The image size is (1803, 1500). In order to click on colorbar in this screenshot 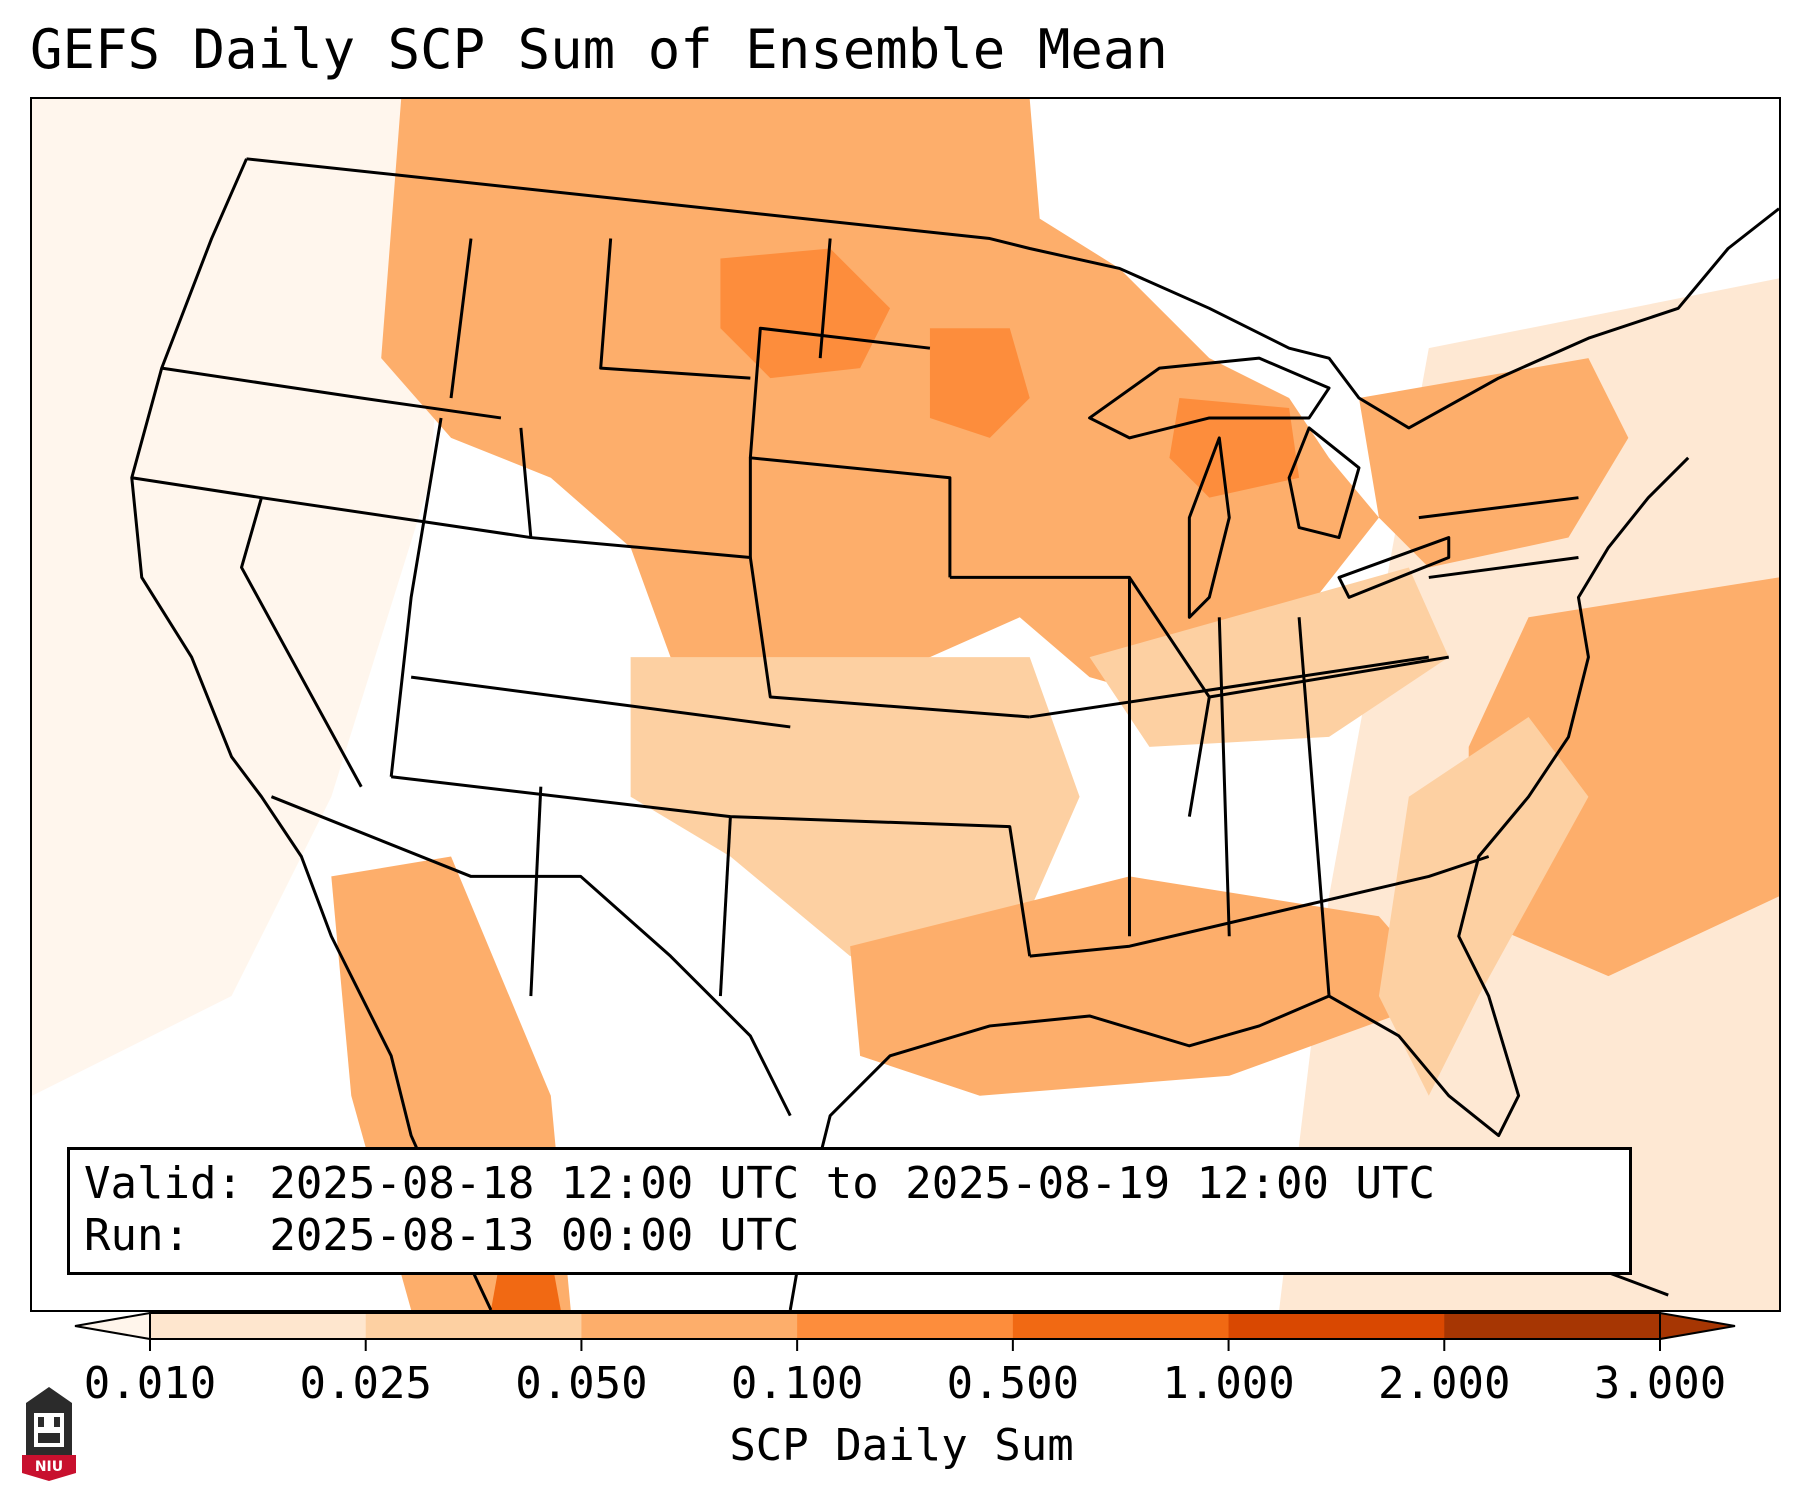, I will do `click(905, 1331)`.